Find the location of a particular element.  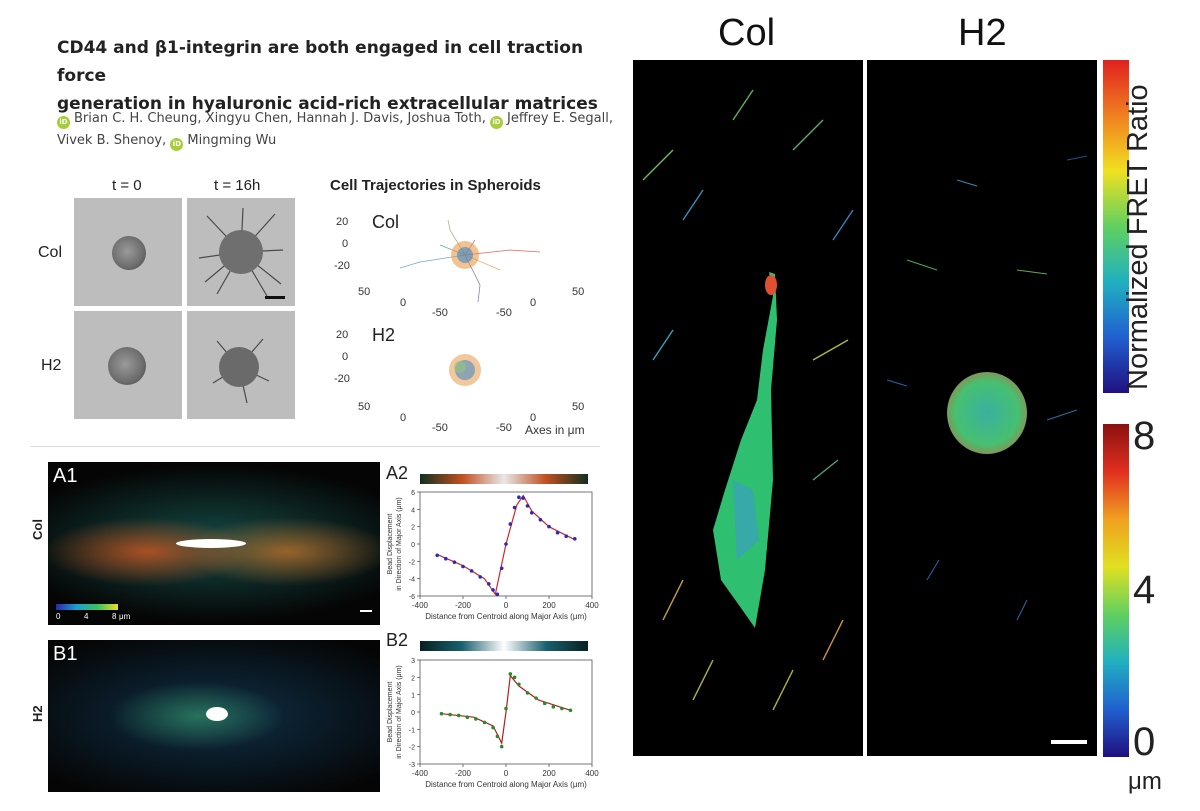

trajectory-plot-col: Col 20 0 -20 50 0 -50 50 0 -50 is located at coordinates (460, 260).